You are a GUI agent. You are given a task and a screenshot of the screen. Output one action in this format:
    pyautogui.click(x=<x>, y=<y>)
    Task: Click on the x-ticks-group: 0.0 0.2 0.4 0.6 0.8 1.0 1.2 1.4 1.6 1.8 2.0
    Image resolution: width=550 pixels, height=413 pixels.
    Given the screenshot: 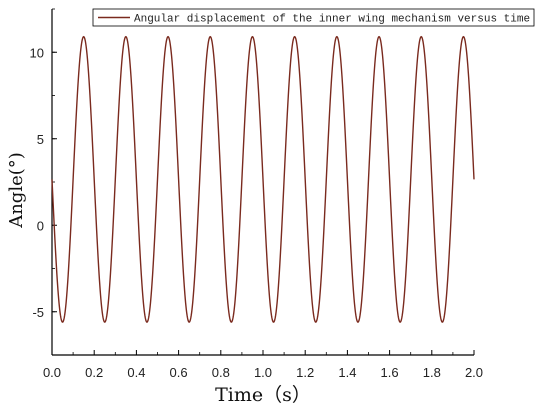 What is the action you would take?
    pyautogui.click(x=263, y=365)
    